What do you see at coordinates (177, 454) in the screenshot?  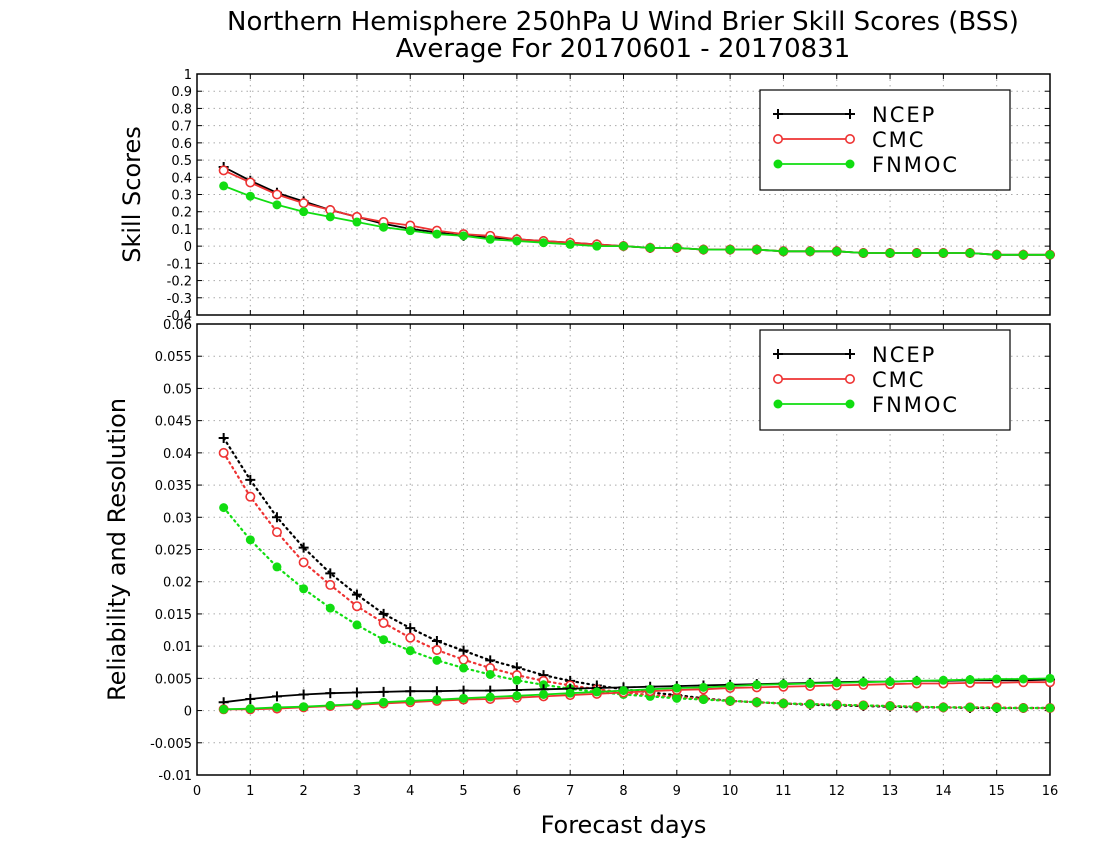 I see `bottom-ytick-label: 0.04` at bounding box center [177, 454].